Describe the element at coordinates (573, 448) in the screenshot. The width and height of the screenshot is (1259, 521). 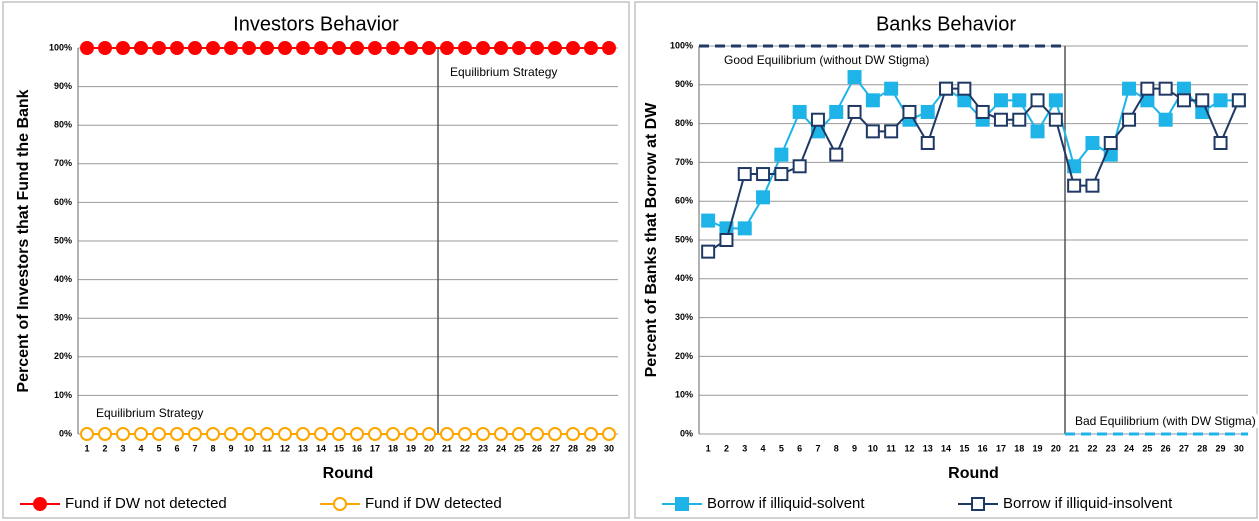
I see `x-tick-label: 28` at that location.